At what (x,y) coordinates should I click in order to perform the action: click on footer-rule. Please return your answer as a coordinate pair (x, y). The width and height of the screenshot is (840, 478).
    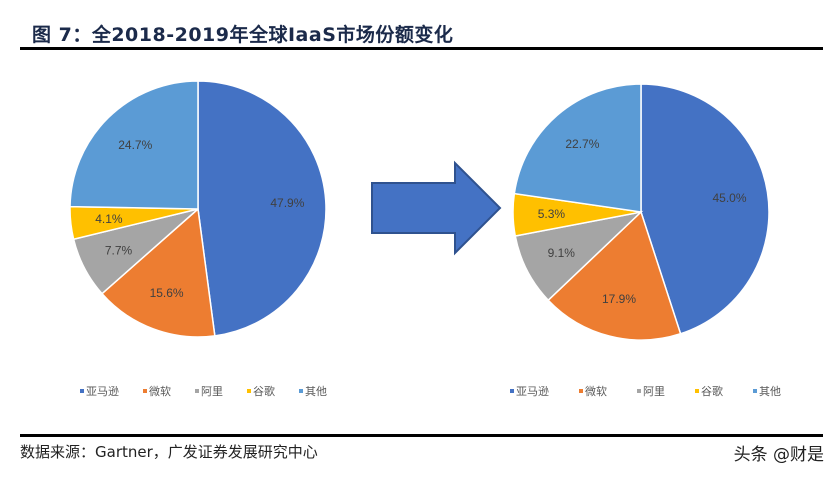
    Looking at the image, I should click on (421, 435).